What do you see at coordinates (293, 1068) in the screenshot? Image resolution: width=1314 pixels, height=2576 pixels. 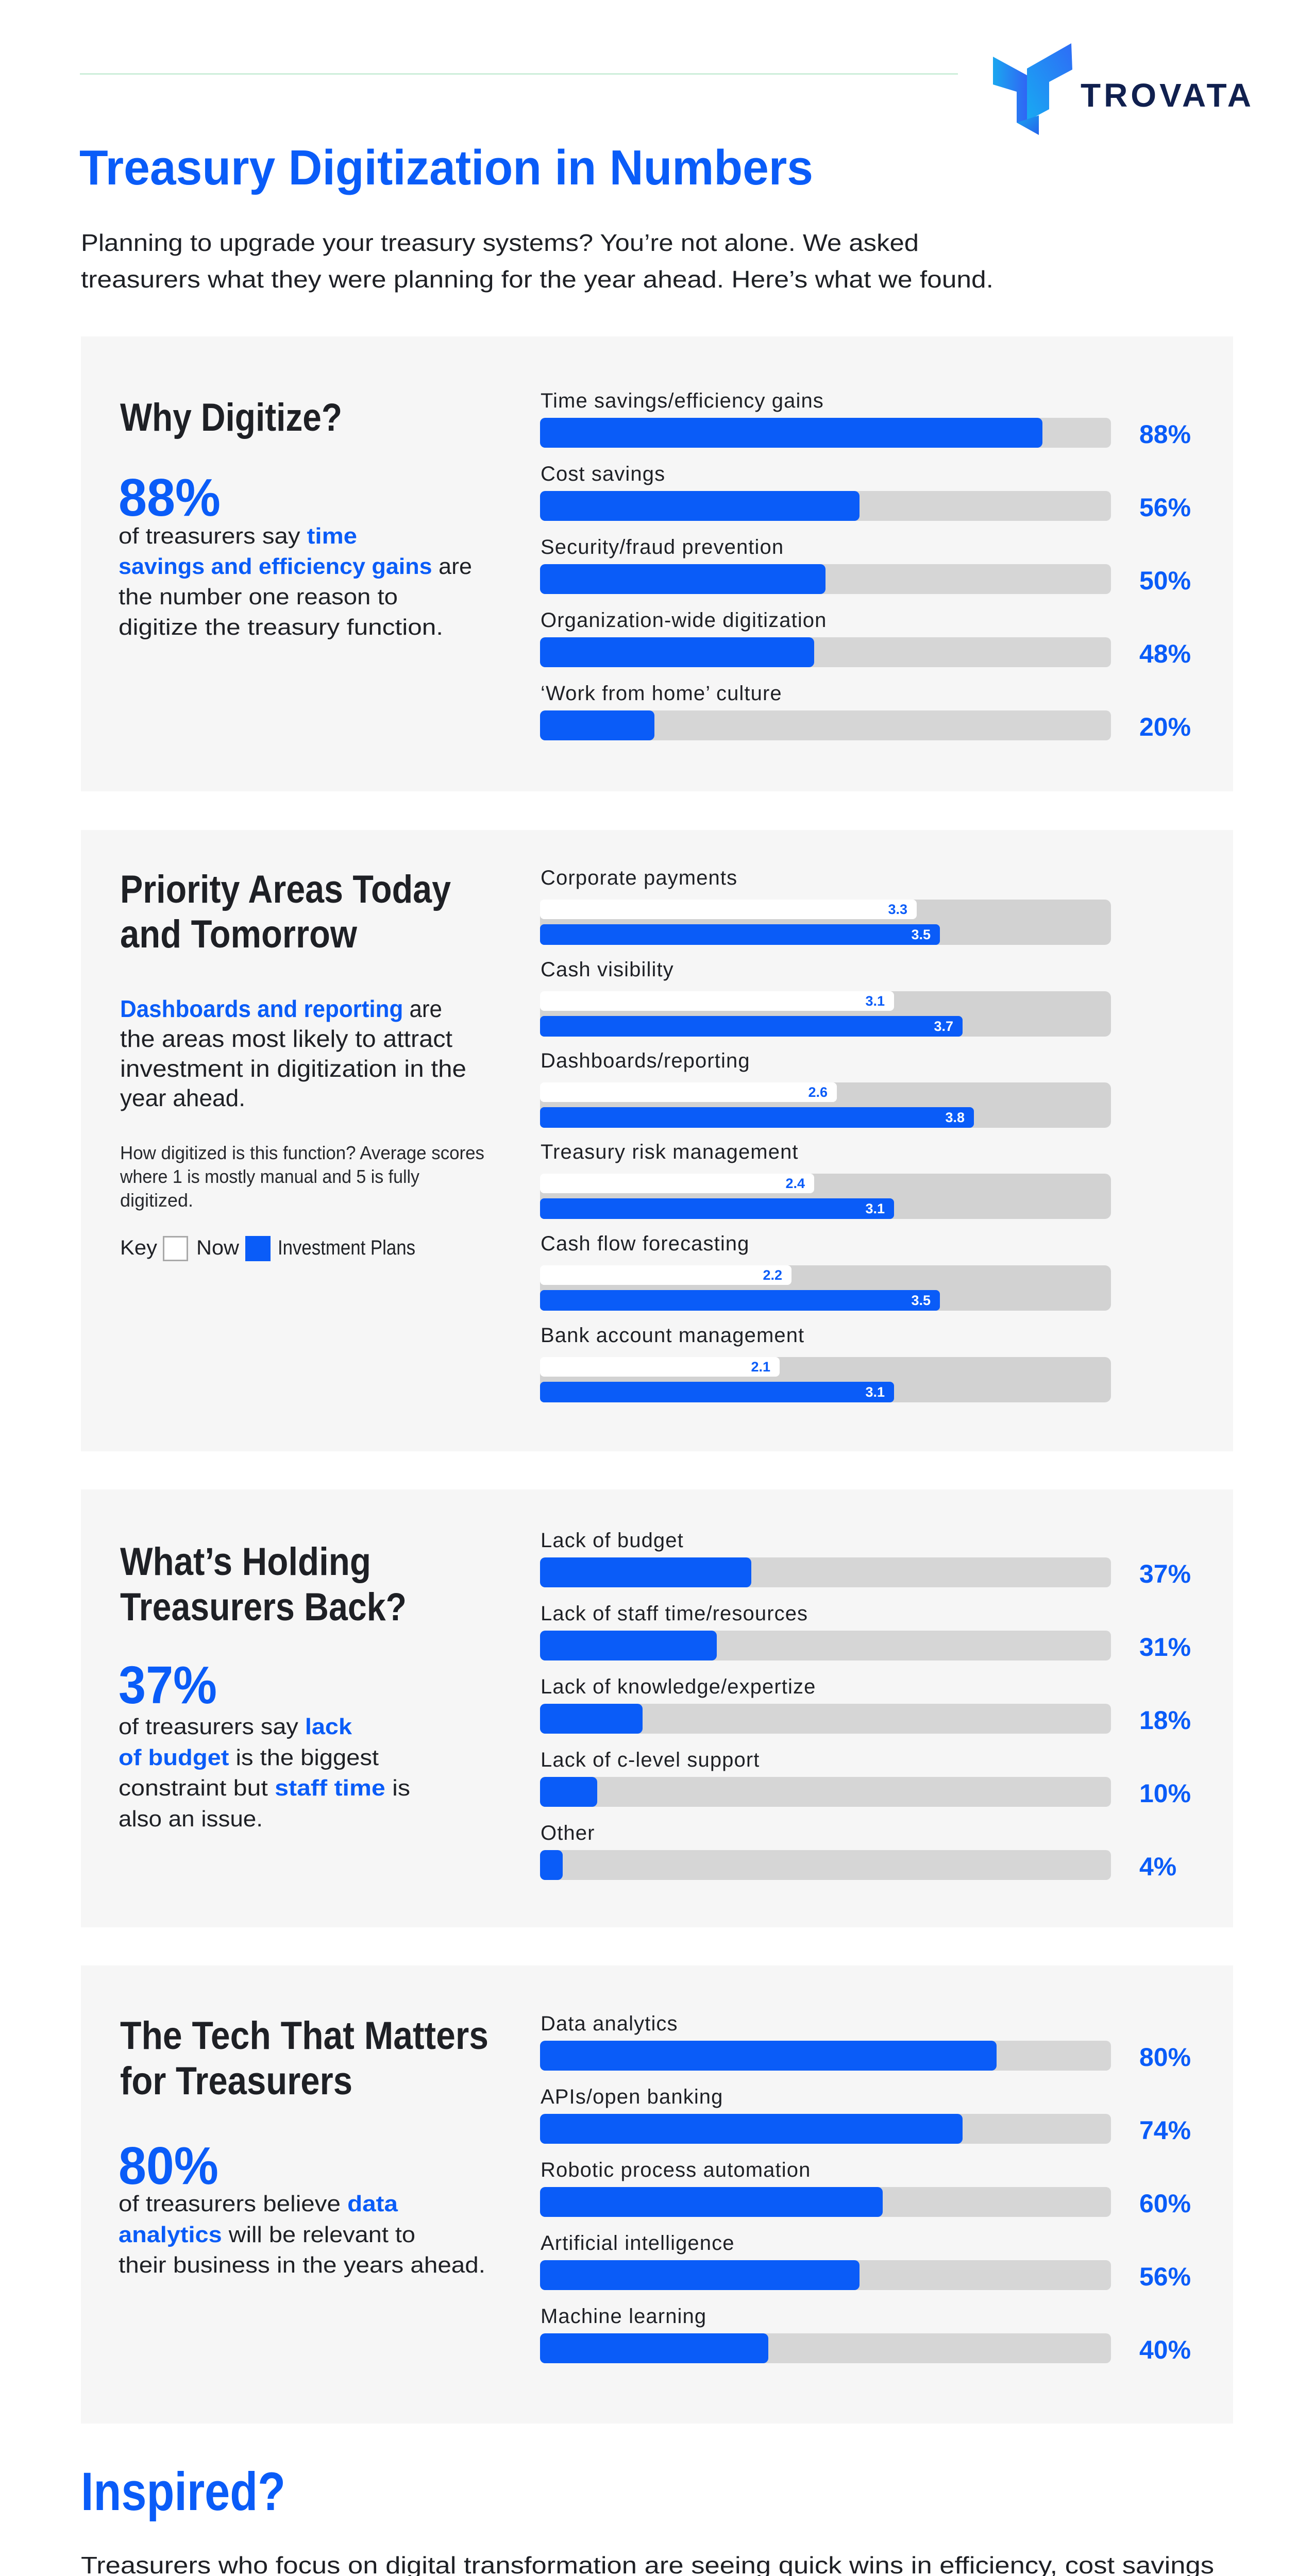 I see `svg-text:investment in digitization in: investment in digitization in the` at bounding box center [293, 1068].